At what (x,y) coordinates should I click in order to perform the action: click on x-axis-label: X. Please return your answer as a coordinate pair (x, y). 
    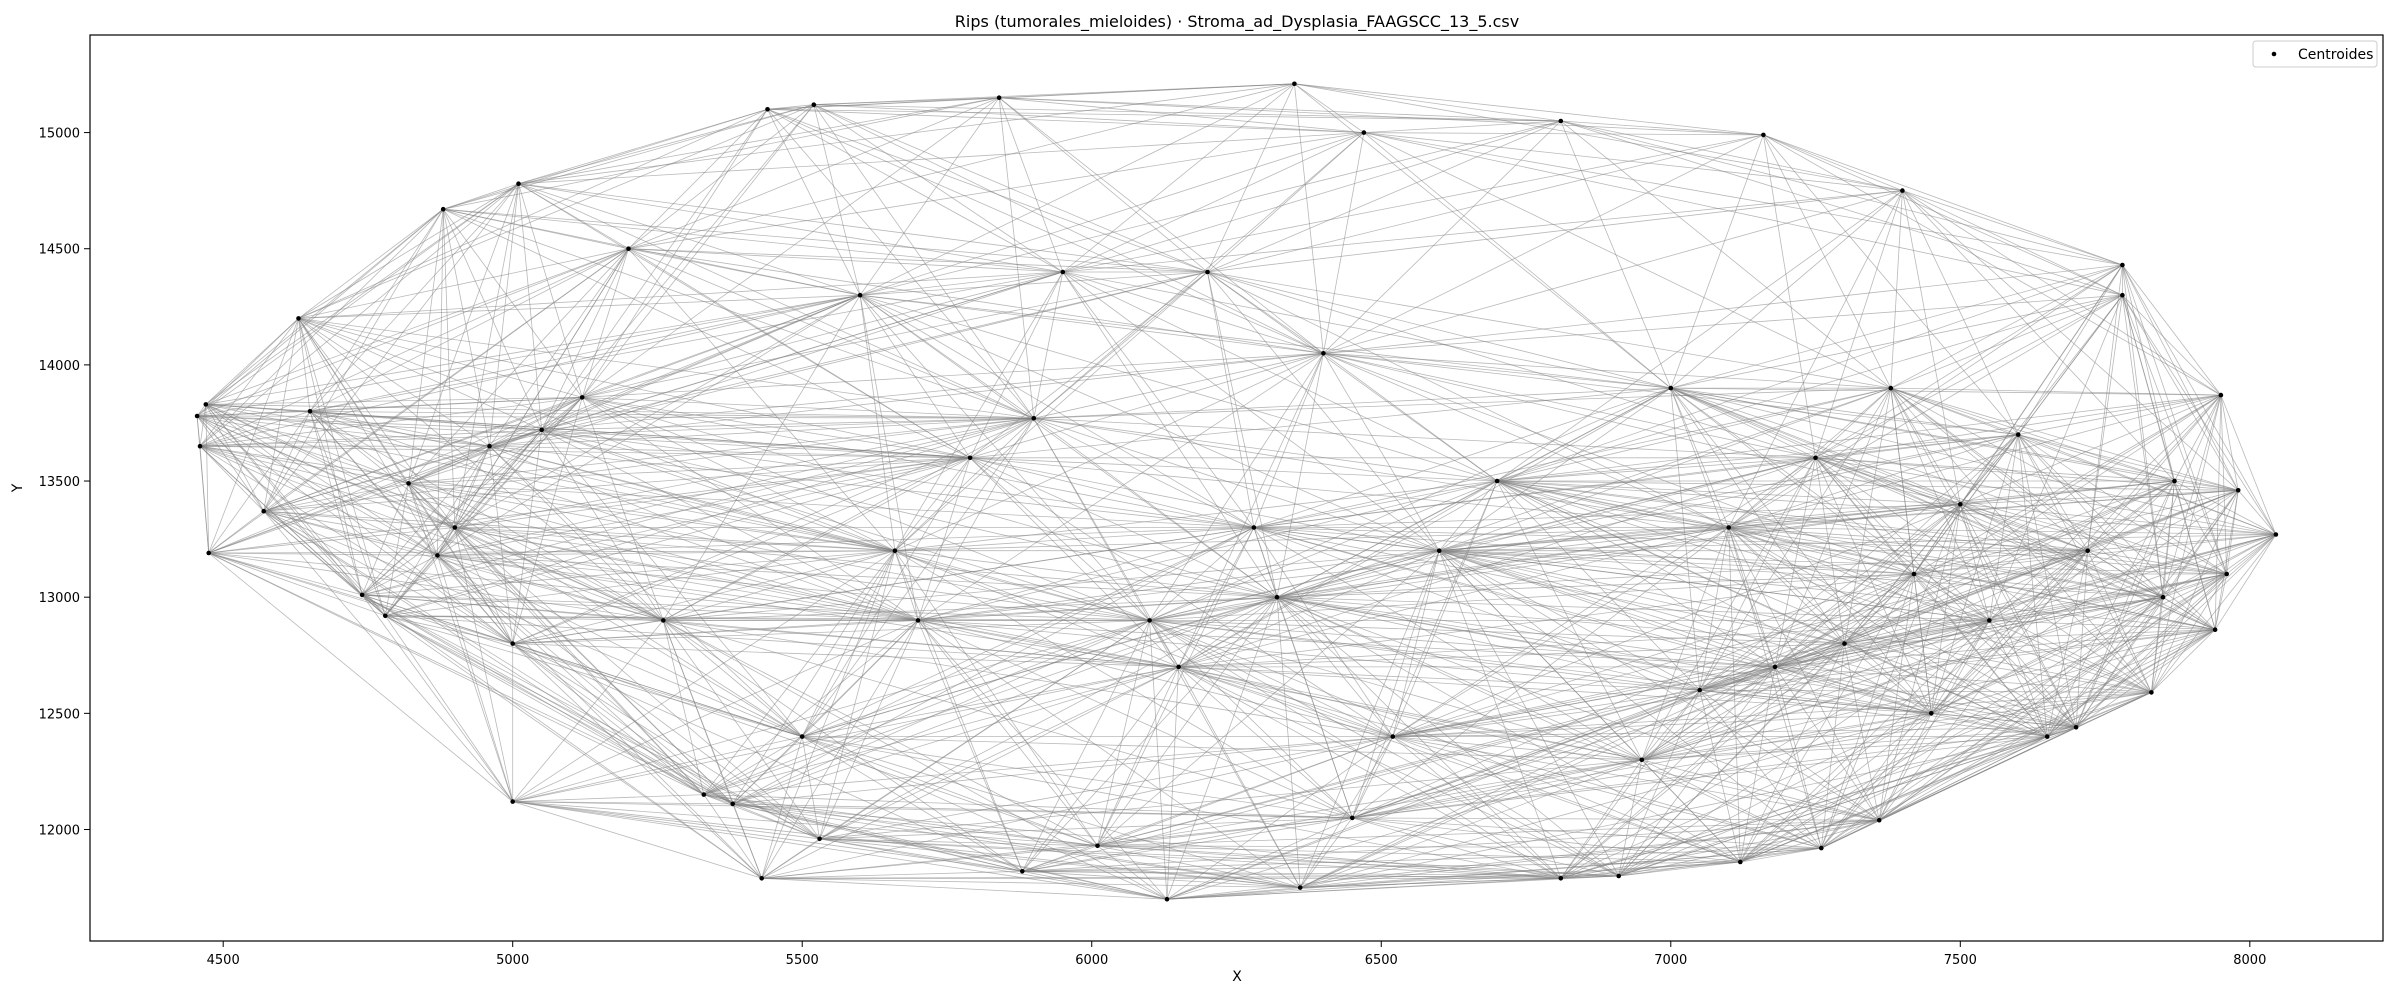
    Looking at the image, I should click on (1237, 977).